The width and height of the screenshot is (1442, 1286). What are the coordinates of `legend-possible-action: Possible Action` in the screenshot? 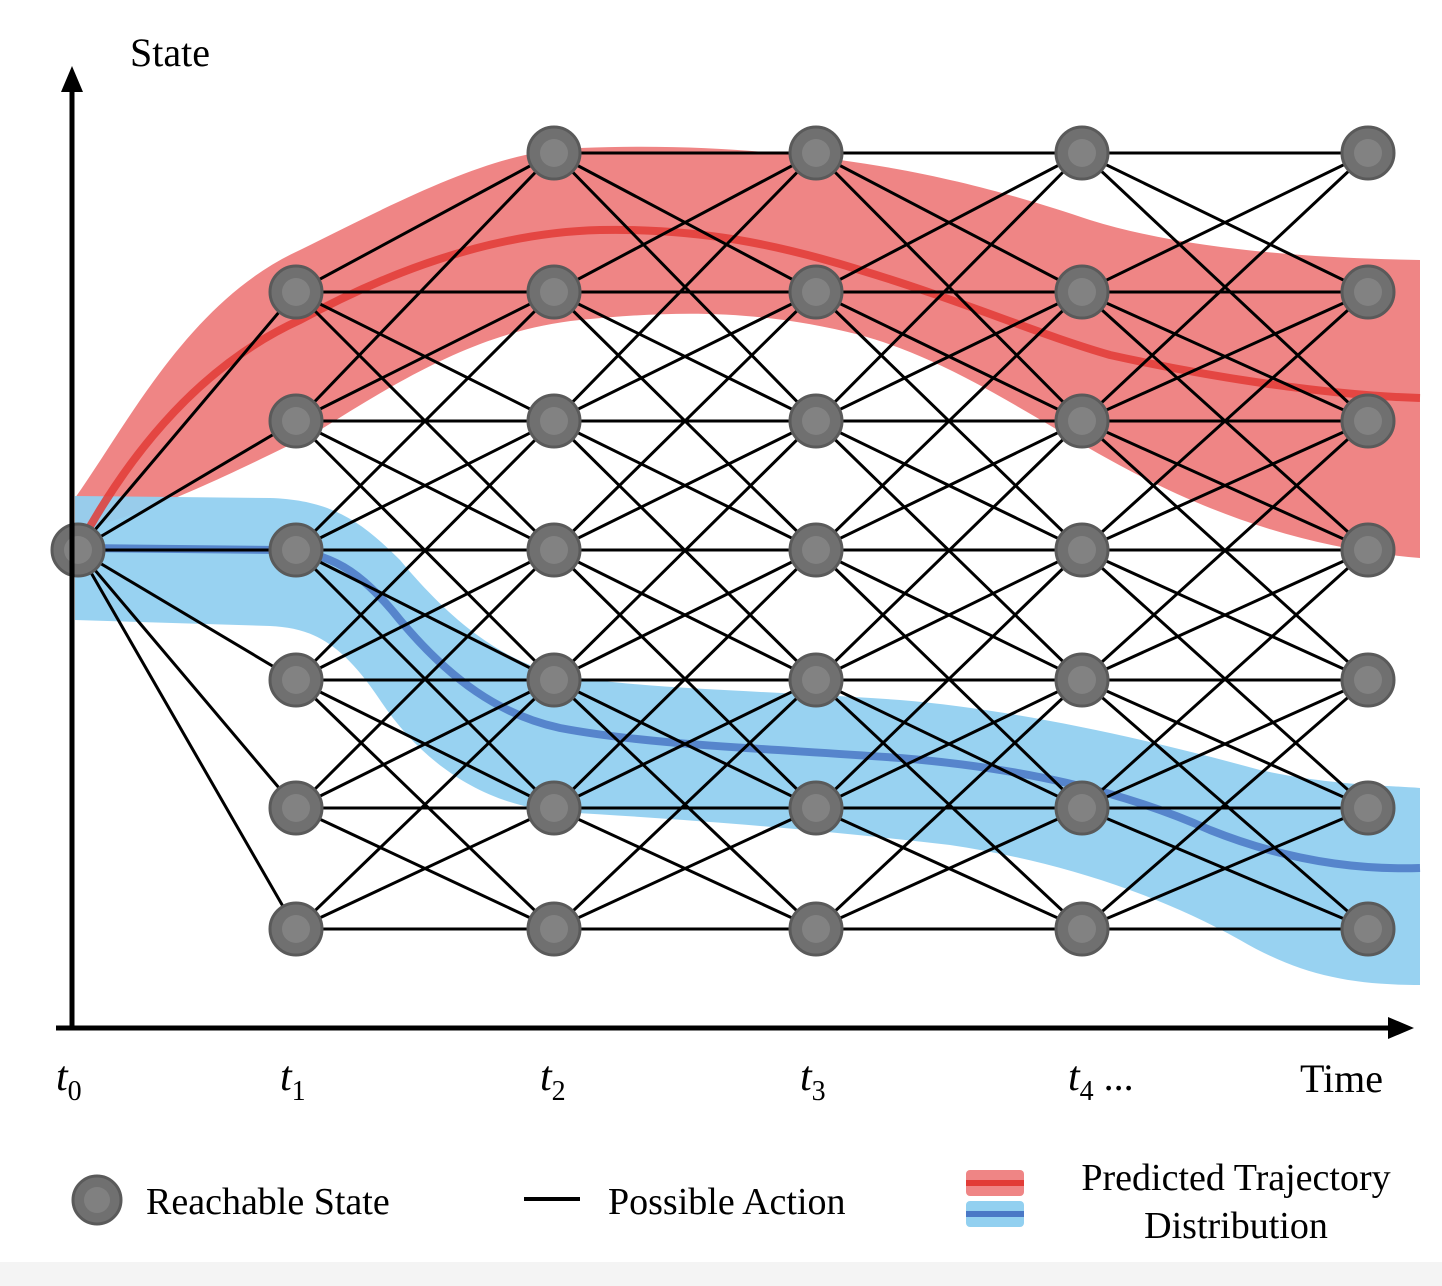 It's located at (685, 1202).